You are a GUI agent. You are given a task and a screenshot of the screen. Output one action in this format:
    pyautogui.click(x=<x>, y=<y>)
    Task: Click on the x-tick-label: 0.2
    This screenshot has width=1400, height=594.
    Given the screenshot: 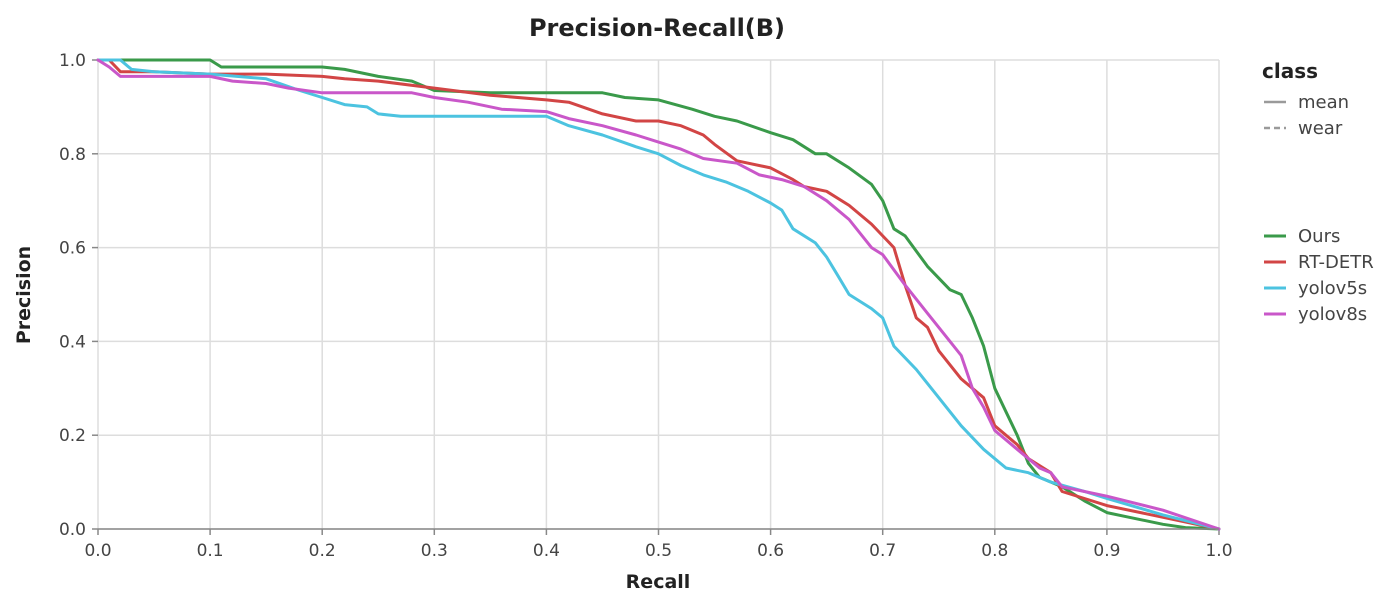 What is the action you would take?
    pyautogui.click(x=322, y=551)
    